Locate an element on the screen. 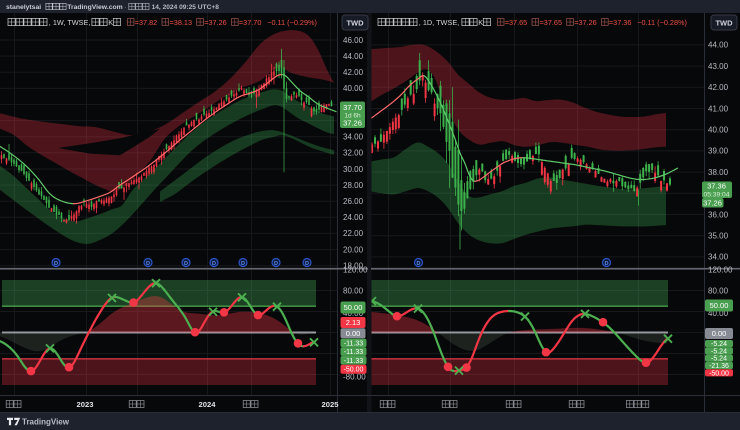 The image size is (740, 430). svg-text: 1d 6h is located at coordinates (352, 116).